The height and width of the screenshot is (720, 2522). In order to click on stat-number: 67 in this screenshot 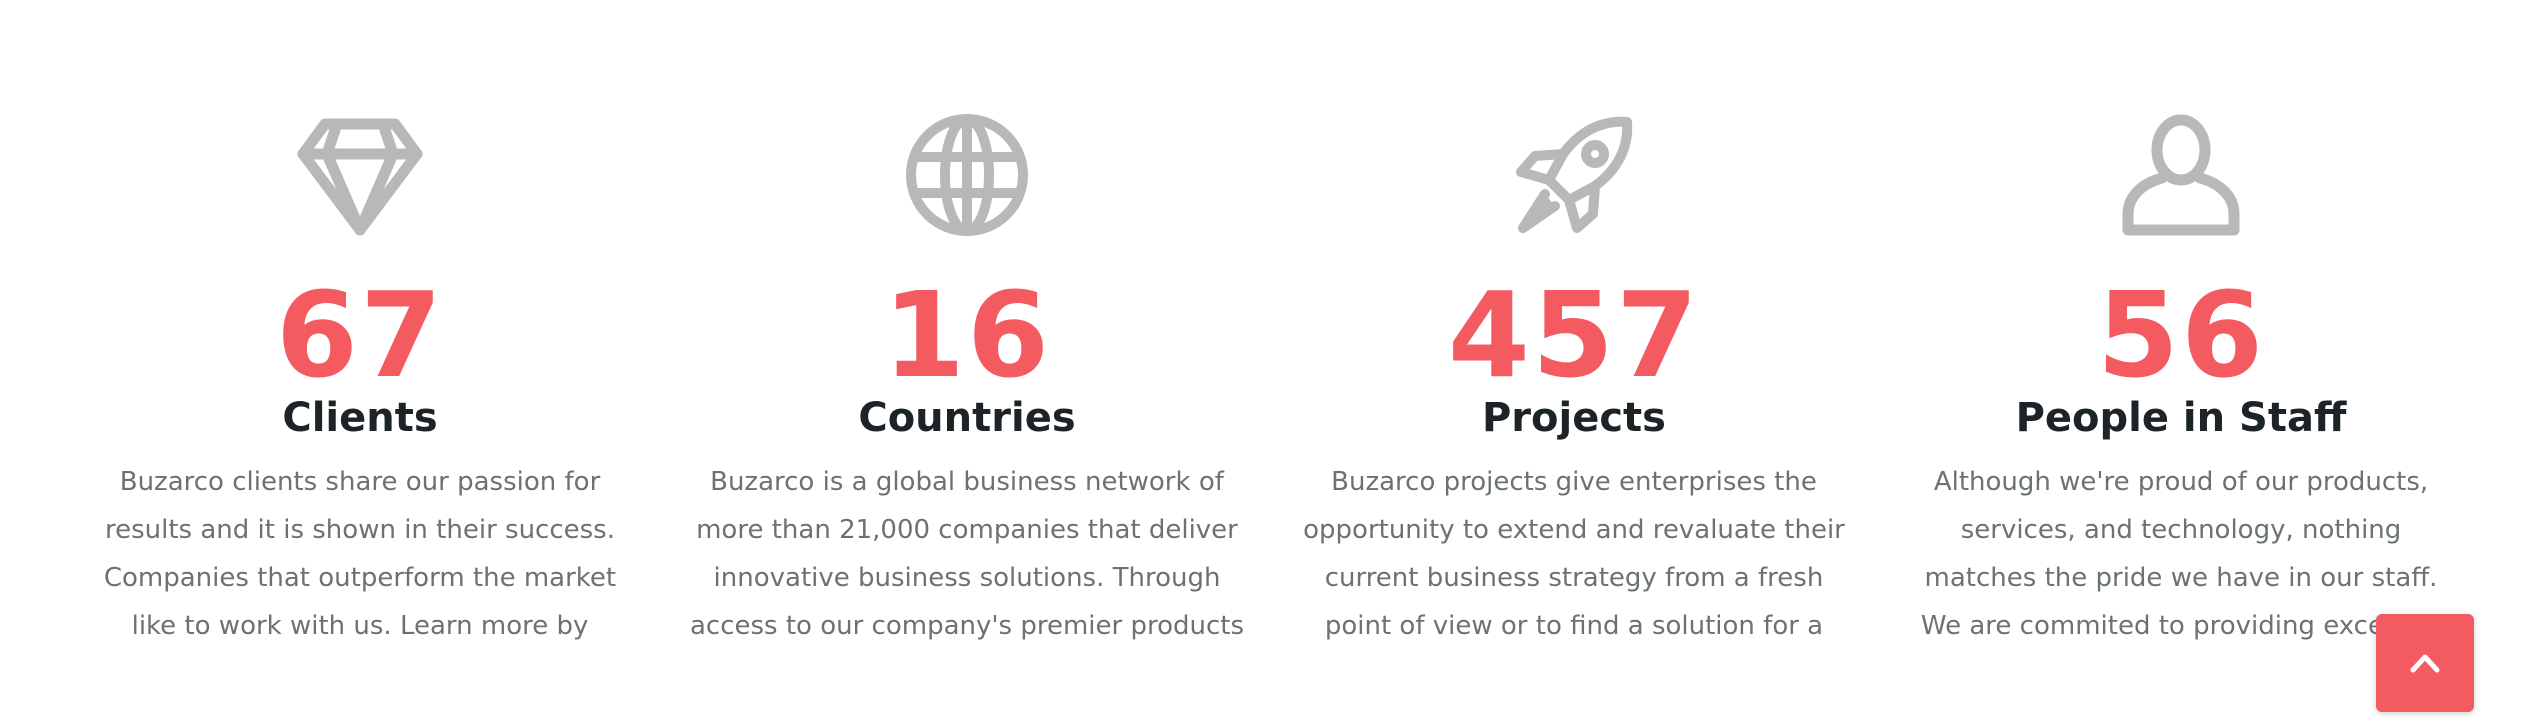, I will do `click(360, 335)`.